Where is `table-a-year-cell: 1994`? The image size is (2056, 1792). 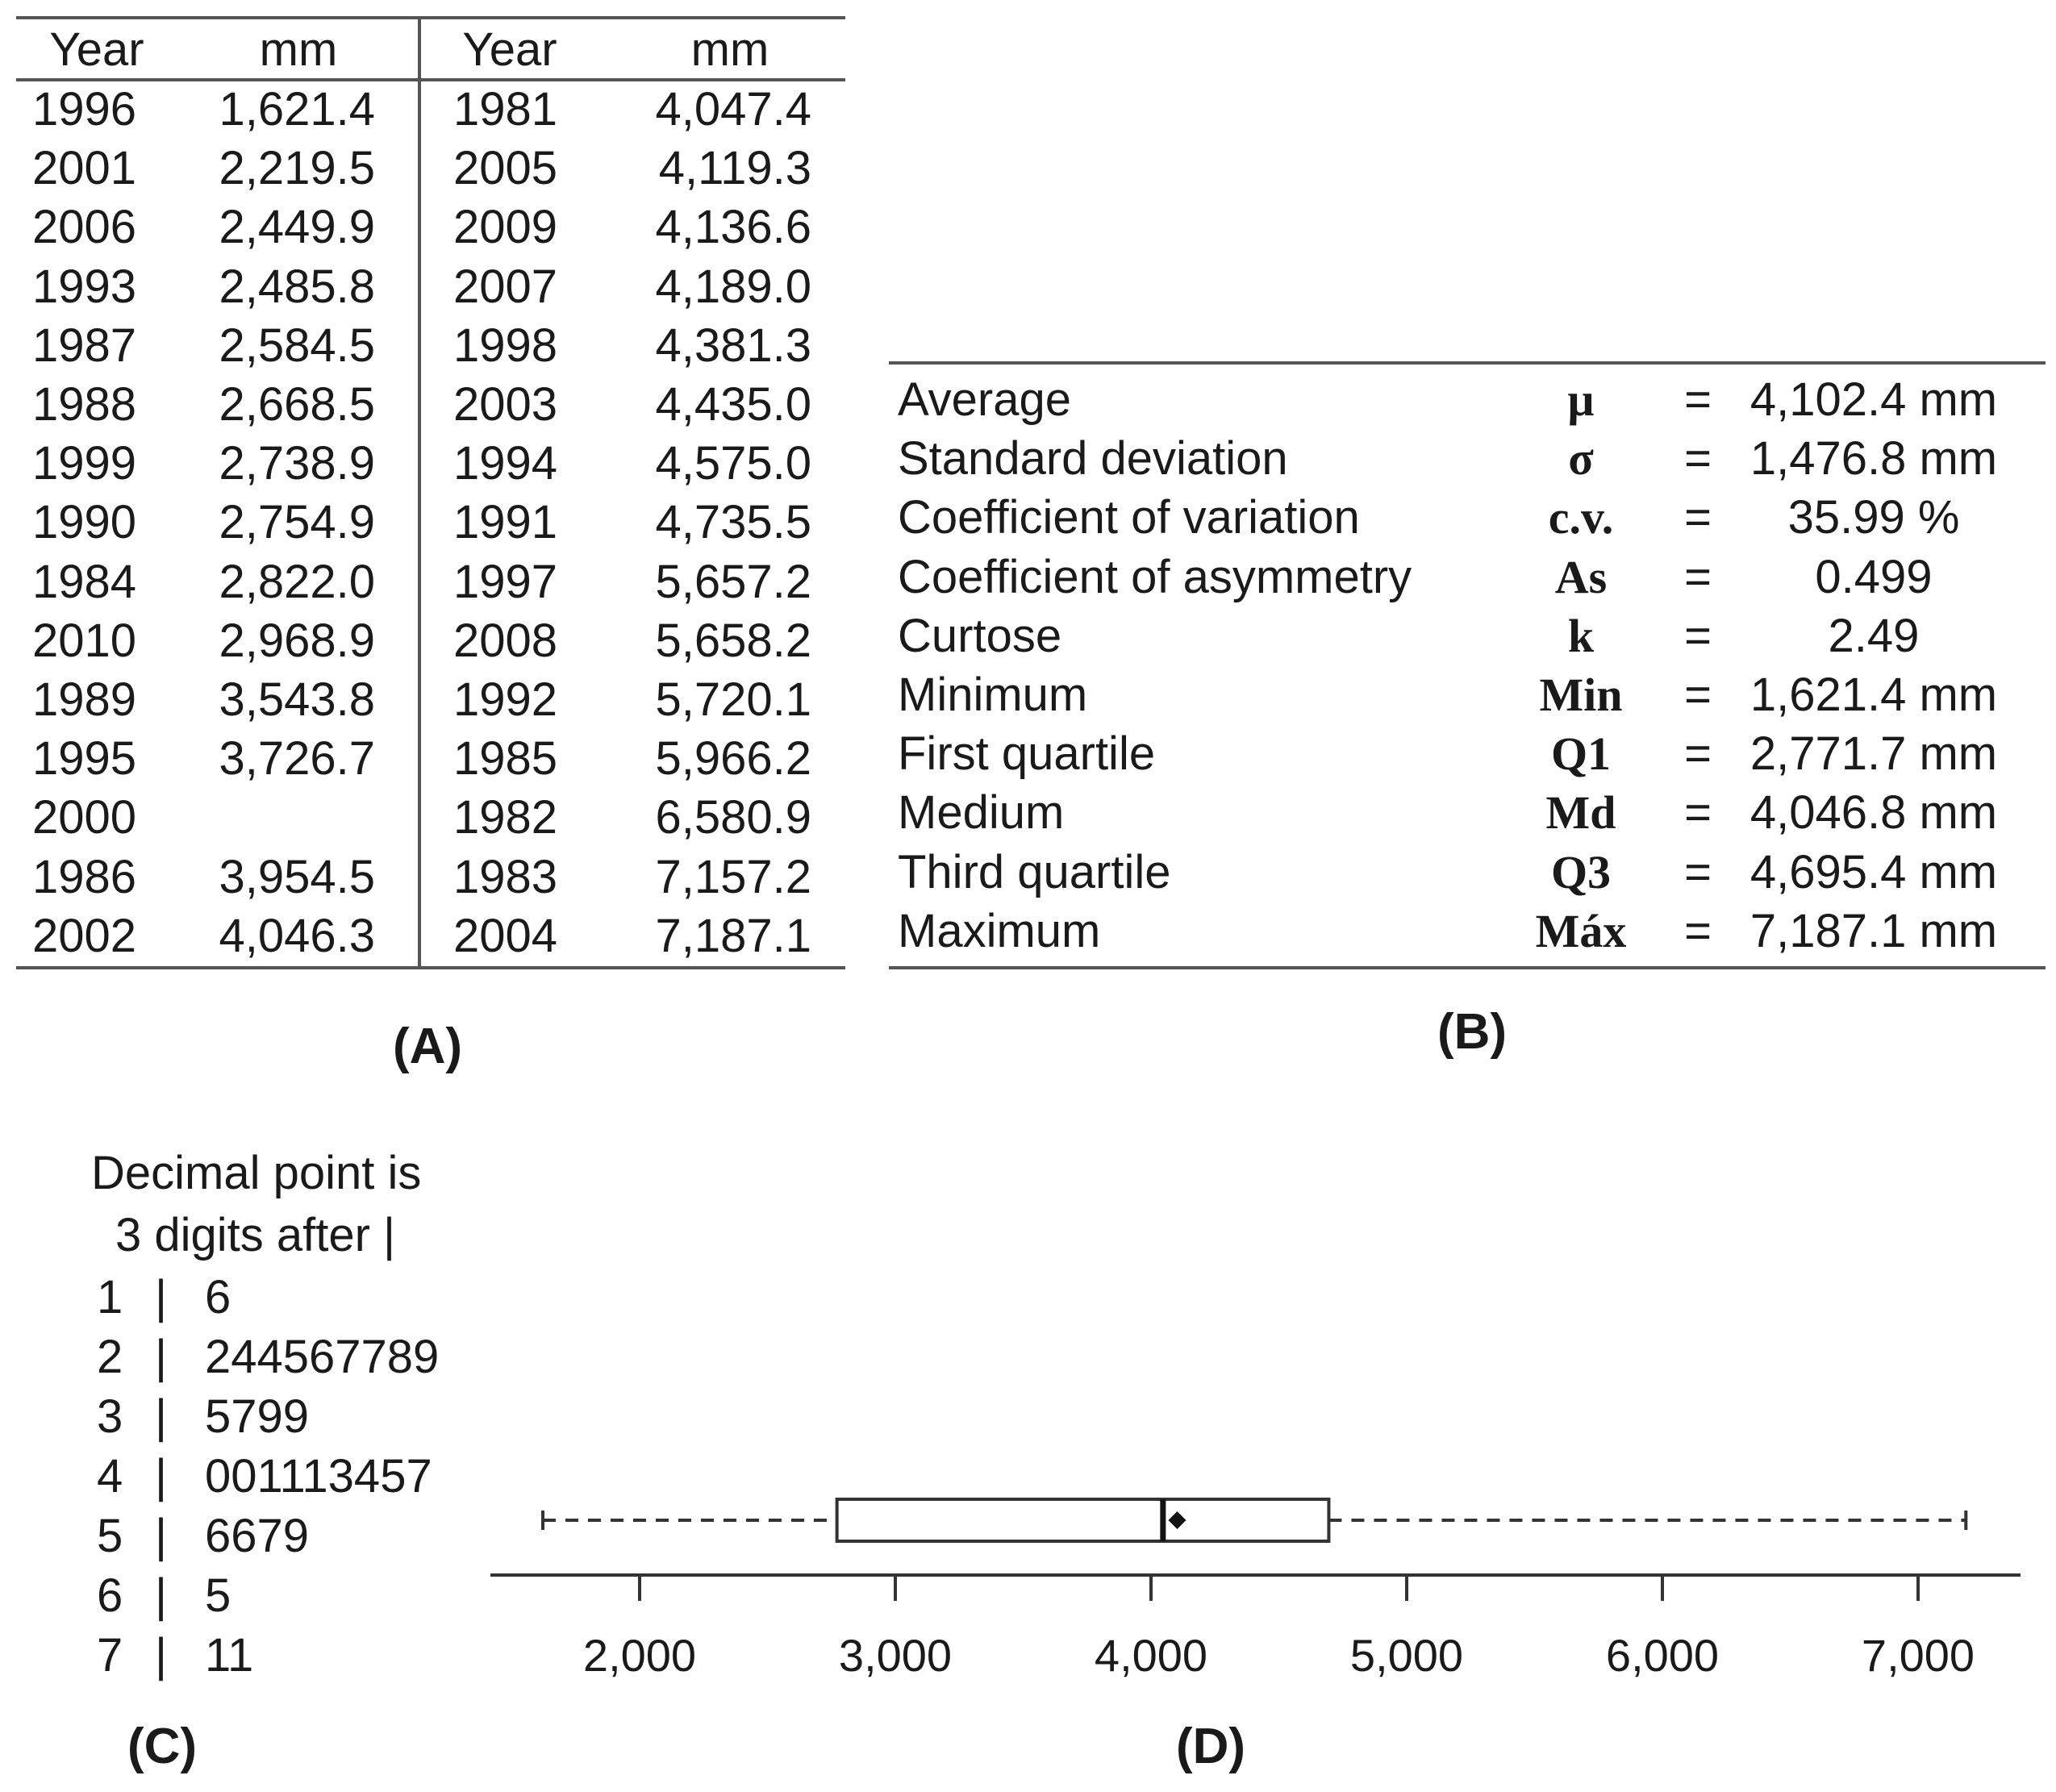 table-a-year-cell: 1994 is located at coordinates (505, 463).